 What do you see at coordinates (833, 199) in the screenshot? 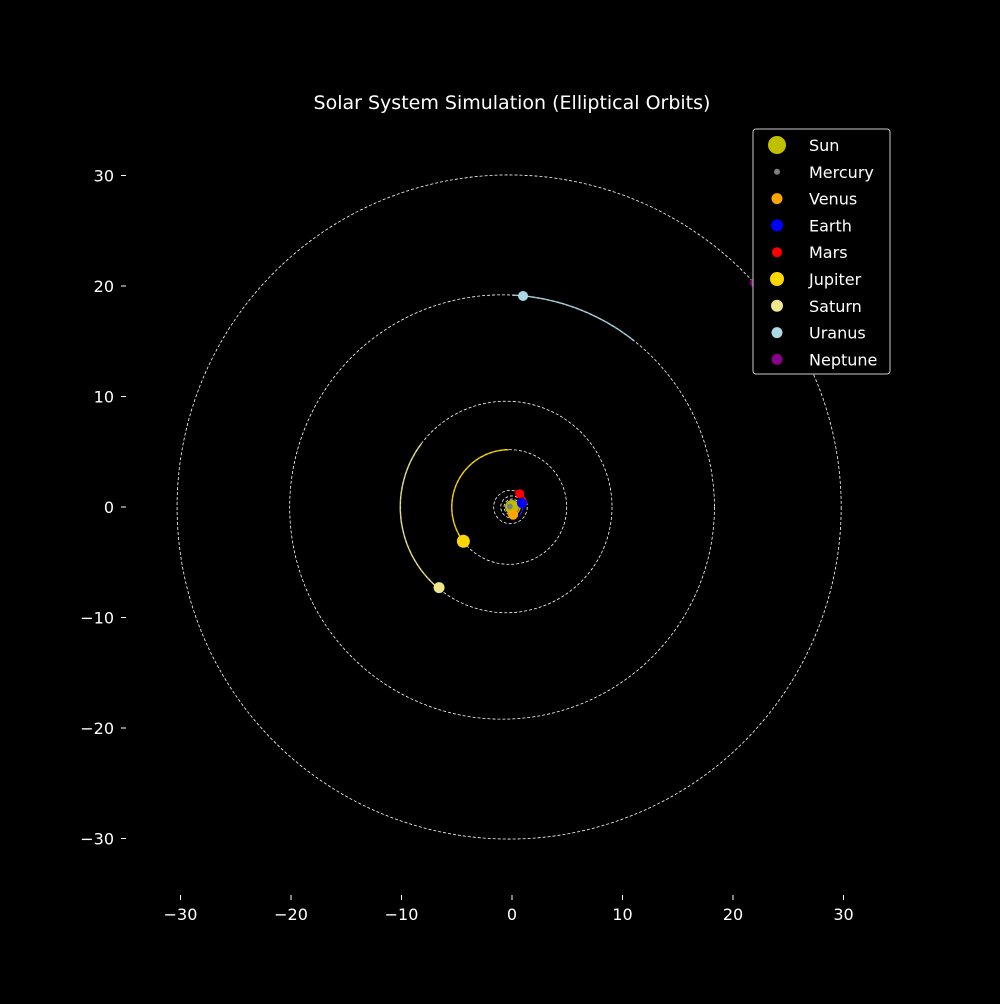
I see `legend-label-venus: Venus` at bounding box center [833, 199].